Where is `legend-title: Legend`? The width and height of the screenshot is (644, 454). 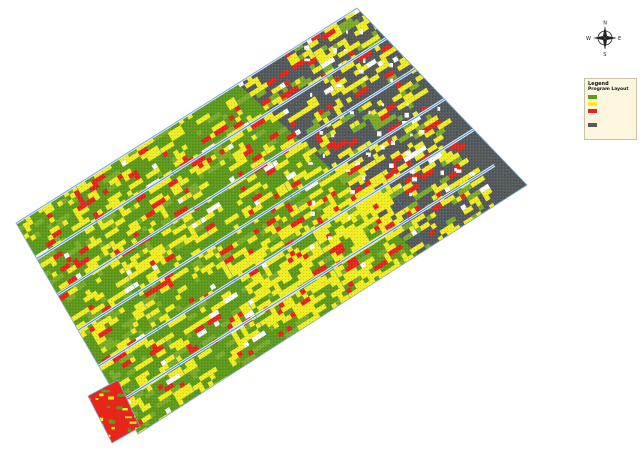
legend-title: Legend is located at coordinates (598, 84).